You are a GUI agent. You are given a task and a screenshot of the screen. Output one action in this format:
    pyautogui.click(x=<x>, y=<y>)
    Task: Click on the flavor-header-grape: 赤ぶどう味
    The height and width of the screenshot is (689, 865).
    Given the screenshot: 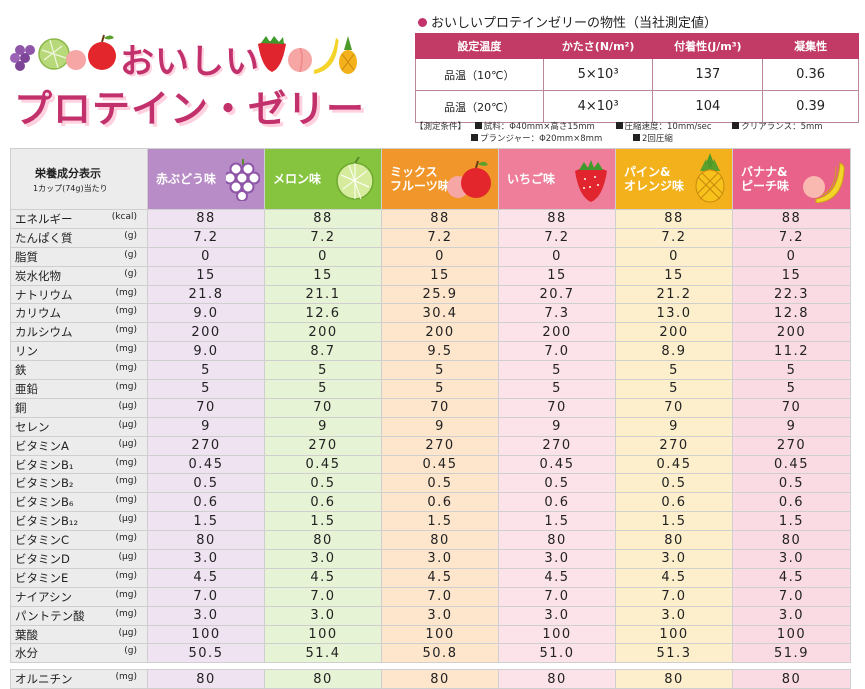 What is the action you would take?
    pyautogui.click(x=206, y=179)
    